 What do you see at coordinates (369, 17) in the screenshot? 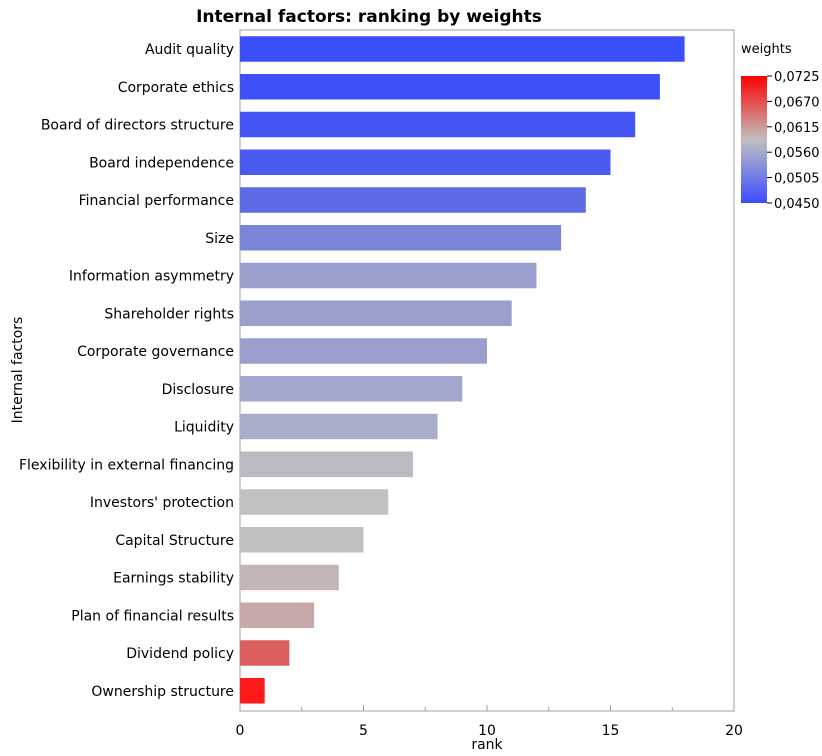
I see `chart-title: Internal factors: ranking by weights` at bounding box center [369, 17].